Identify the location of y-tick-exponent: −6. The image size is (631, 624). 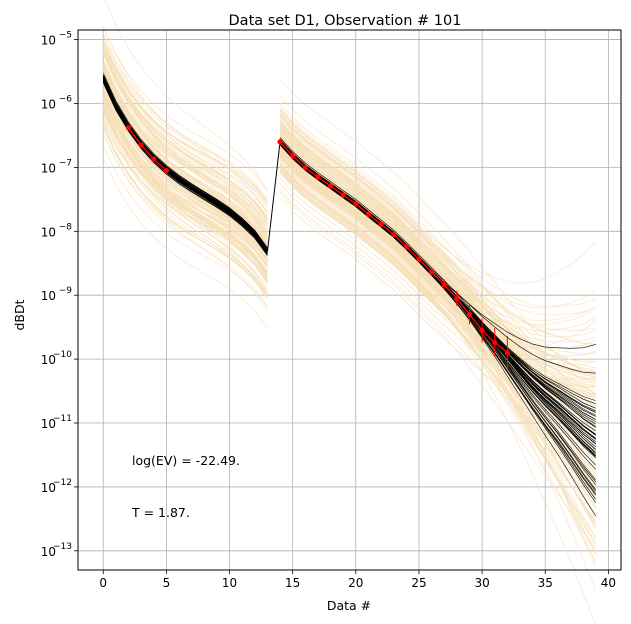
(66, 99).